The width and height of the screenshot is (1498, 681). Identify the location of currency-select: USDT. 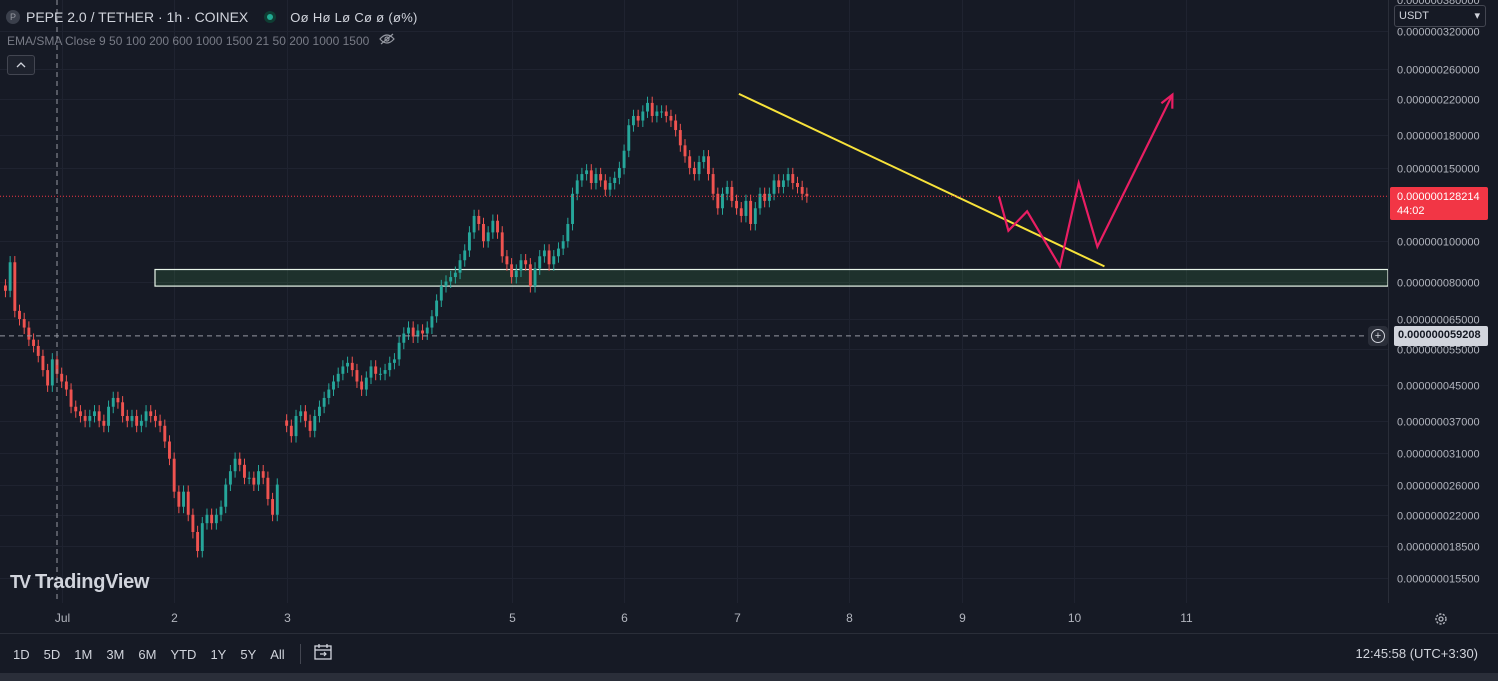
(1440, 16).